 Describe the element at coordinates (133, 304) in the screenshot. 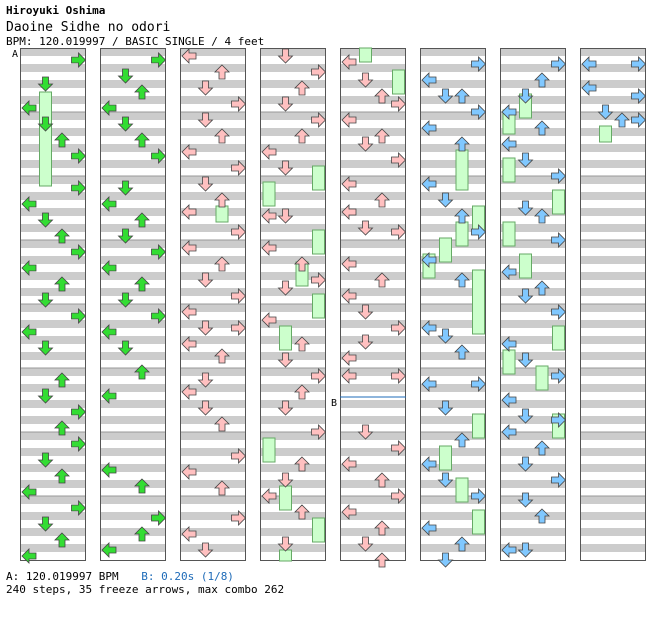

I see `chart-column` at that location.